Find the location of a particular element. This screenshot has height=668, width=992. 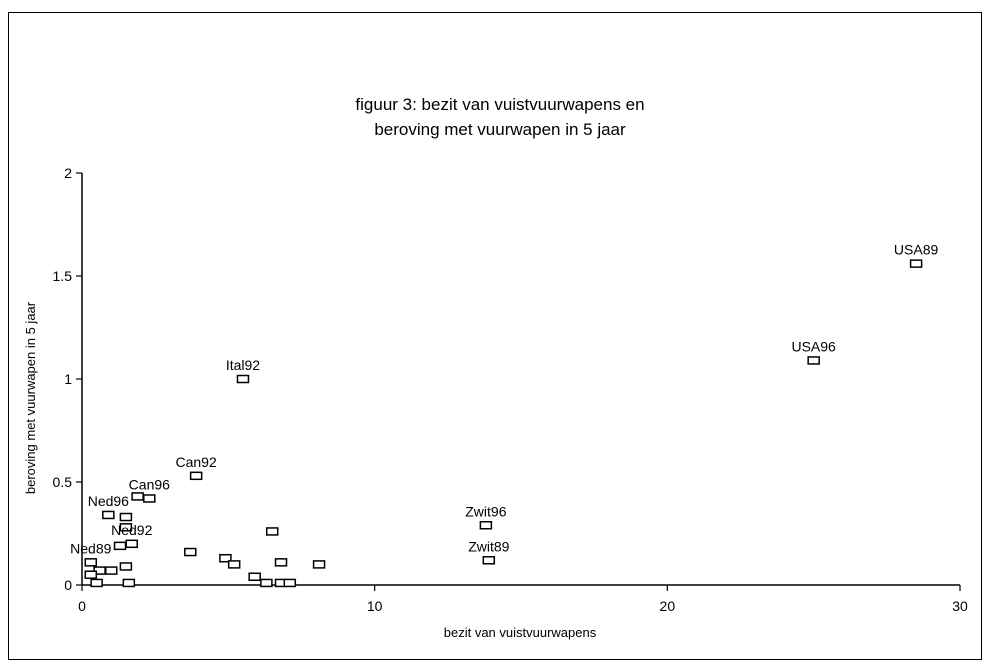

y-tick-label: 0 is located at coordinates (68, 585).